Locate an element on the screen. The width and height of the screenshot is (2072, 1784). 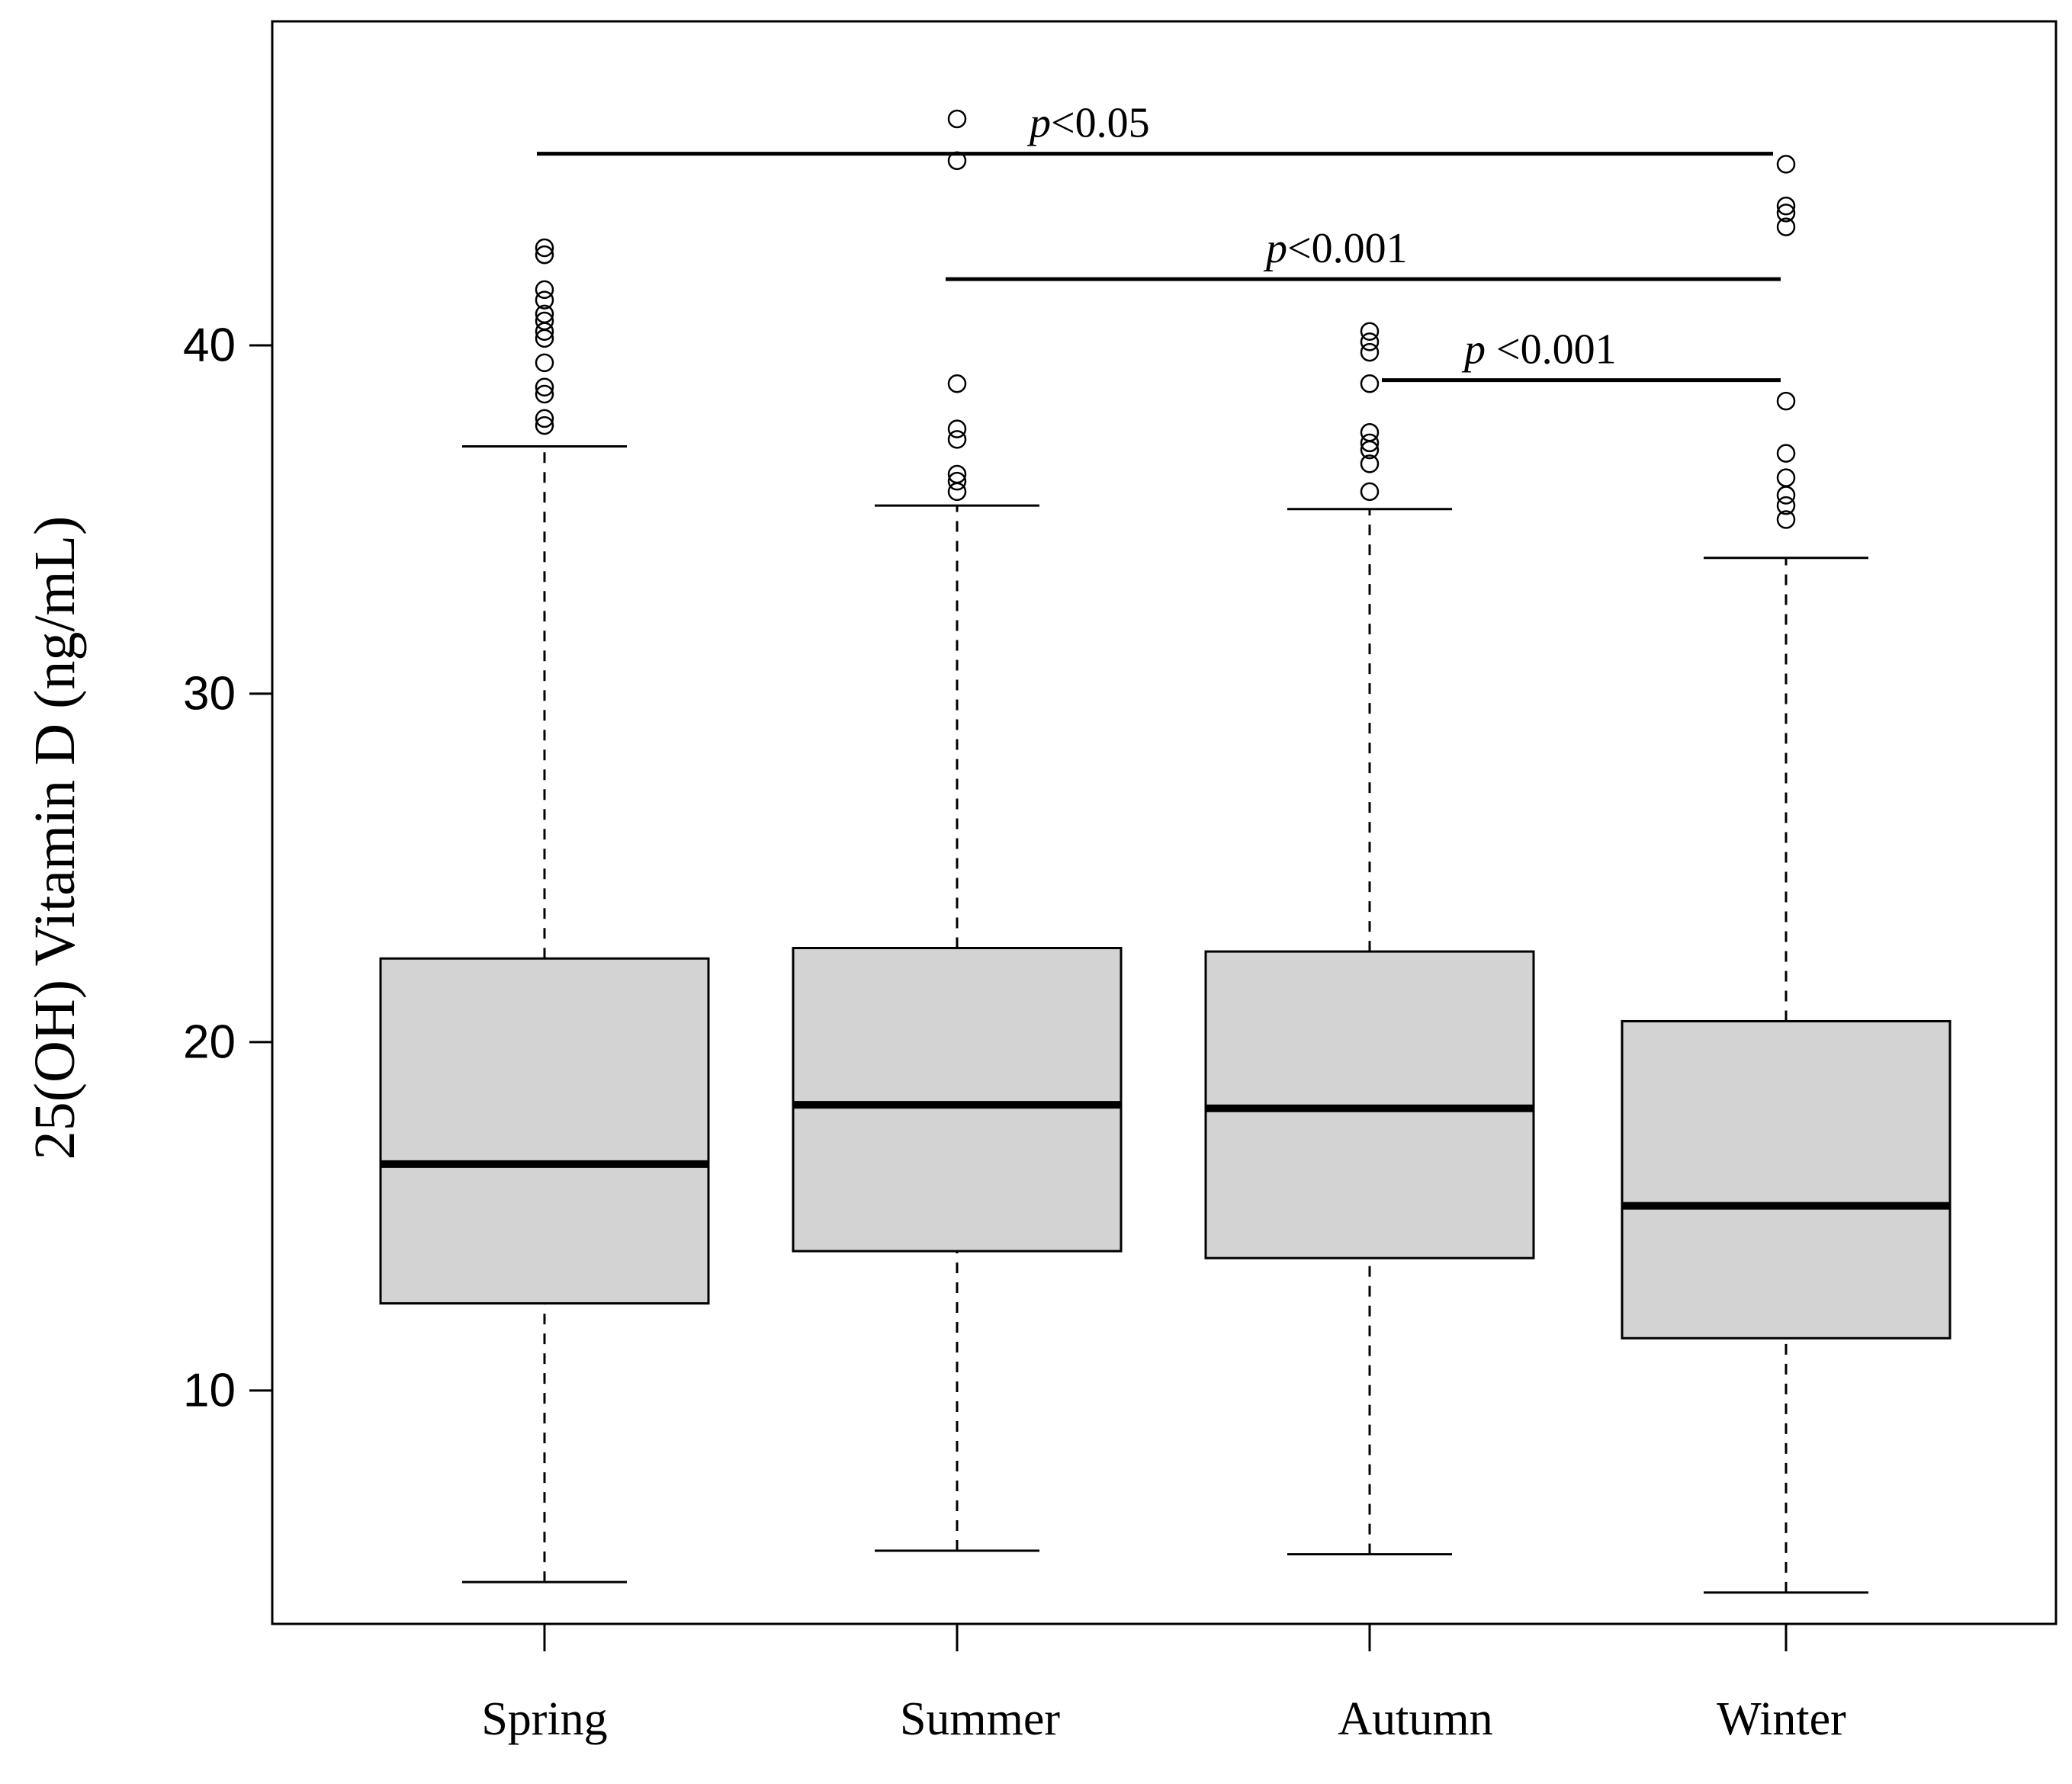
winter-box is located at coordinates (1786, 1179).